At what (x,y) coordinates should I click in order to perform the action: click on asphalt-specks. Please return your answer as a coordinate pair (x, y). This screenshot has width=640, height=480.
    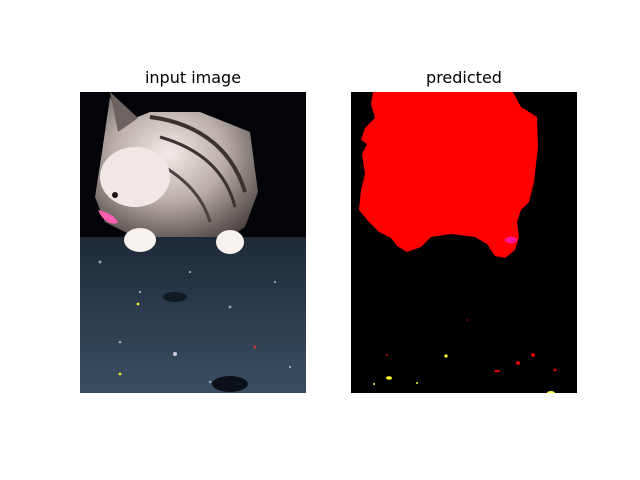
    Looking at the image, I should click on (194, 326).